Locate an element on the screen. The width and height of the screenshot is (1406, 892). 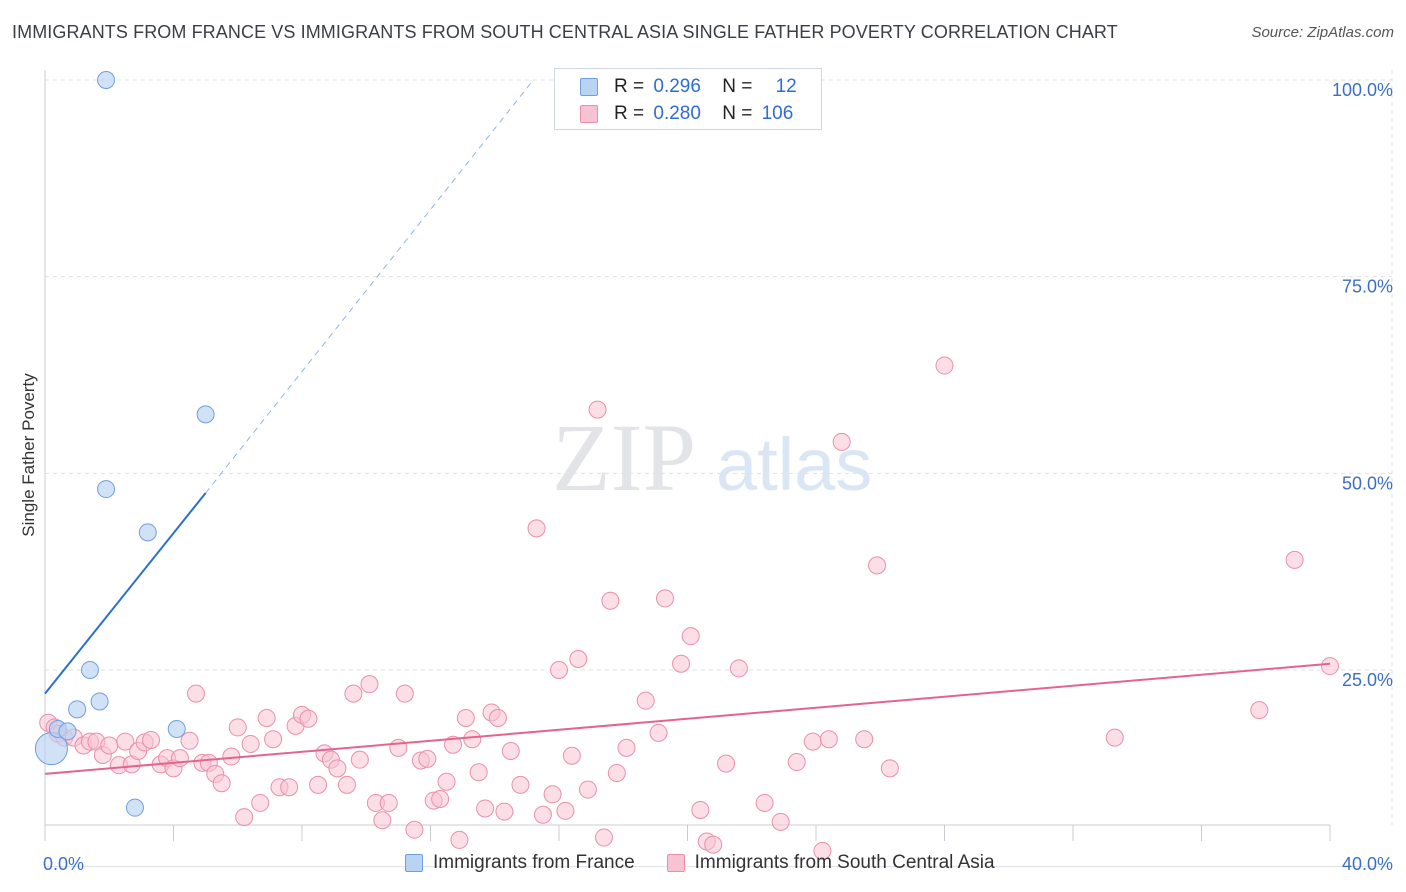
y-tick-label-3: 100.0% is located at coordinates (1362, 90).